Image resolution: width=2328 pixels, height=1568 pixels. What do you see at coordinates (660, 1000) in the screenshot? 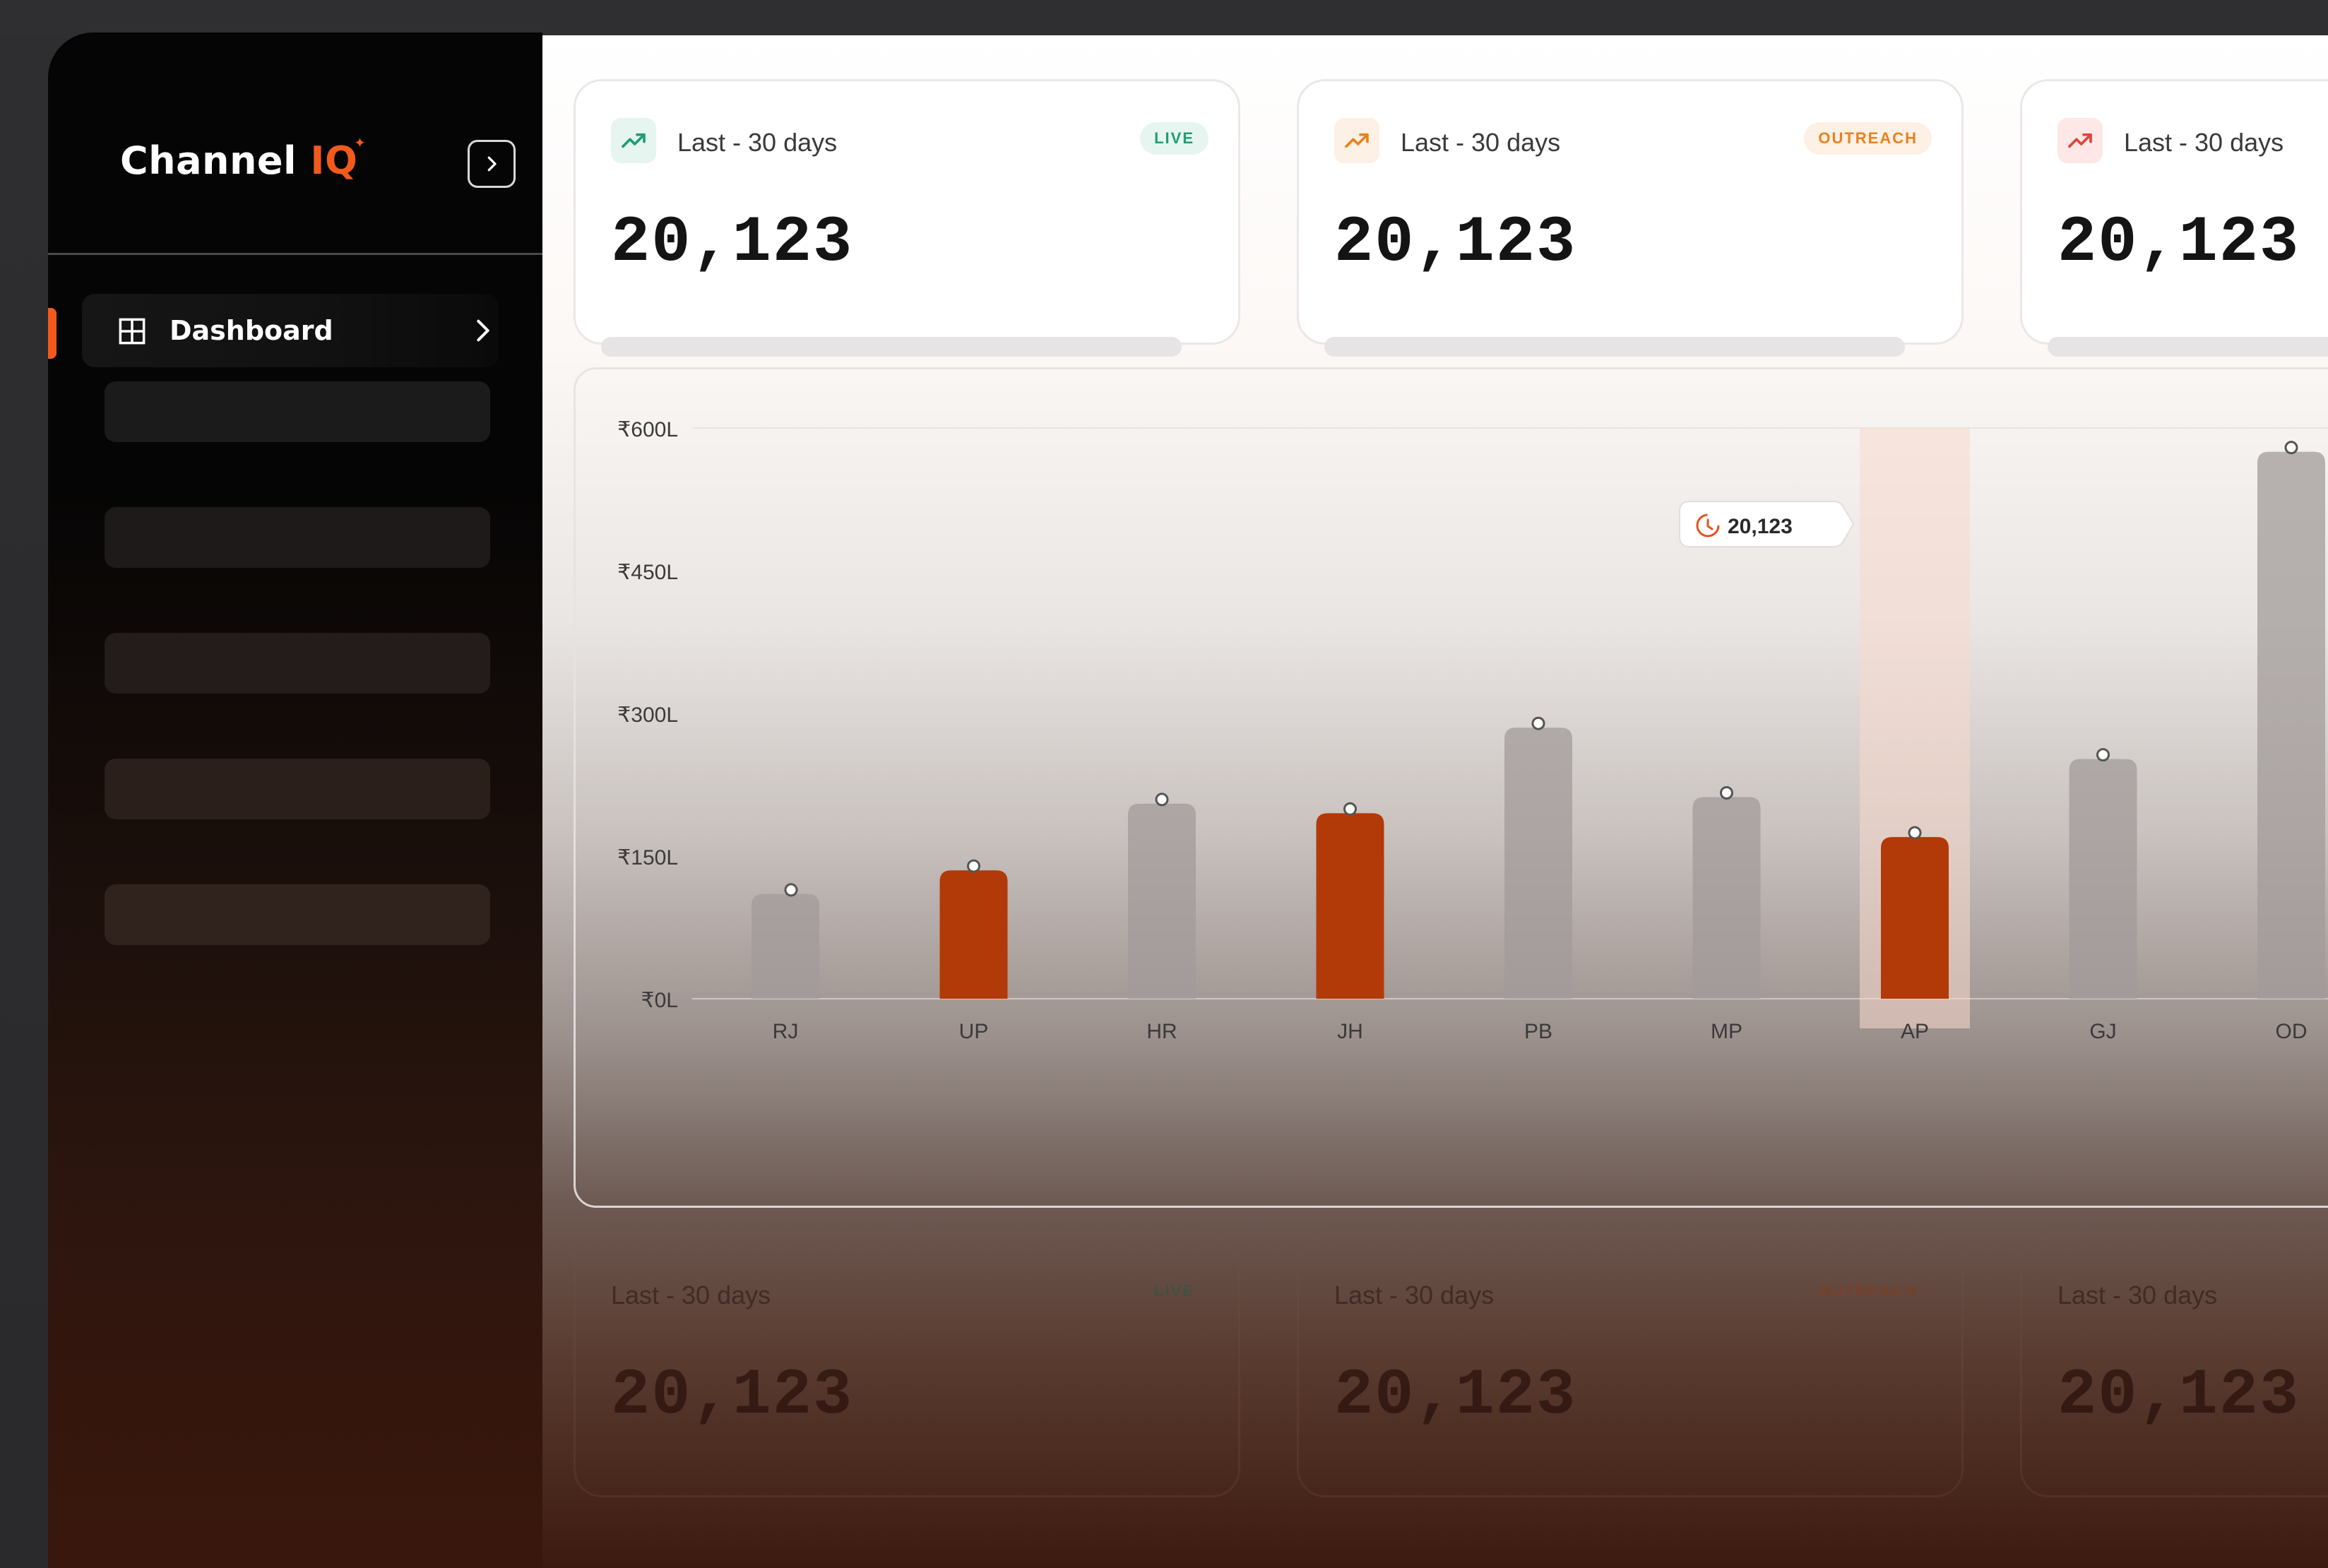
I see `y-tick-label: ₹0L` at bounding box center [660, 1000].